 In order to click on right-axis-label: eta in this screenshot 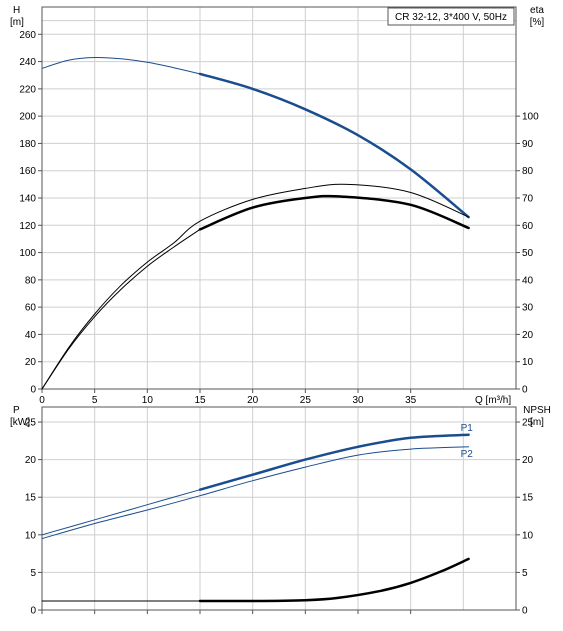, I will do `click(537, 10)`.